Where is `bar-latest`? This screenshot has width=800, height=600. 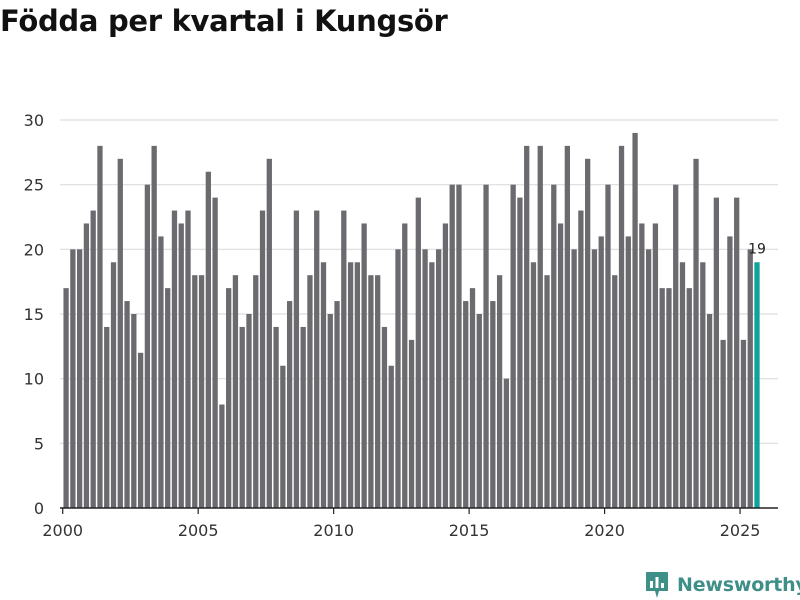 bar-latest is located at coordinates (757, 385).